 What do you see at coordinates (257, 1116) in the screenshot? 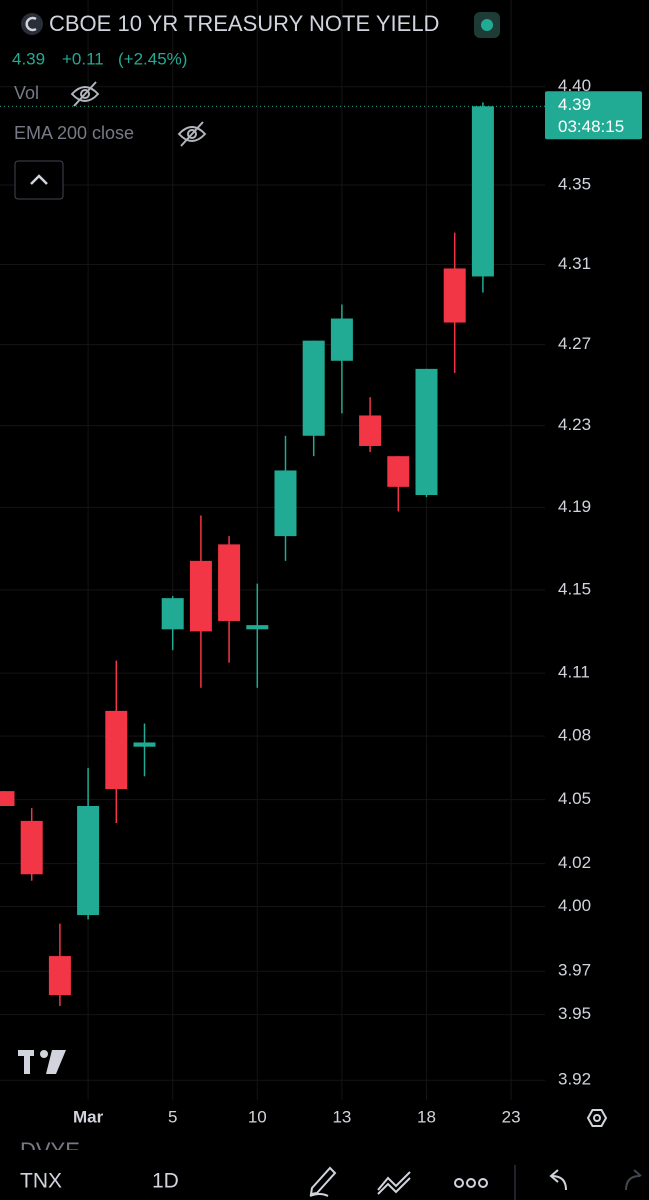
I see `x-tick-label: 10` at bounding box center [257, 1116].